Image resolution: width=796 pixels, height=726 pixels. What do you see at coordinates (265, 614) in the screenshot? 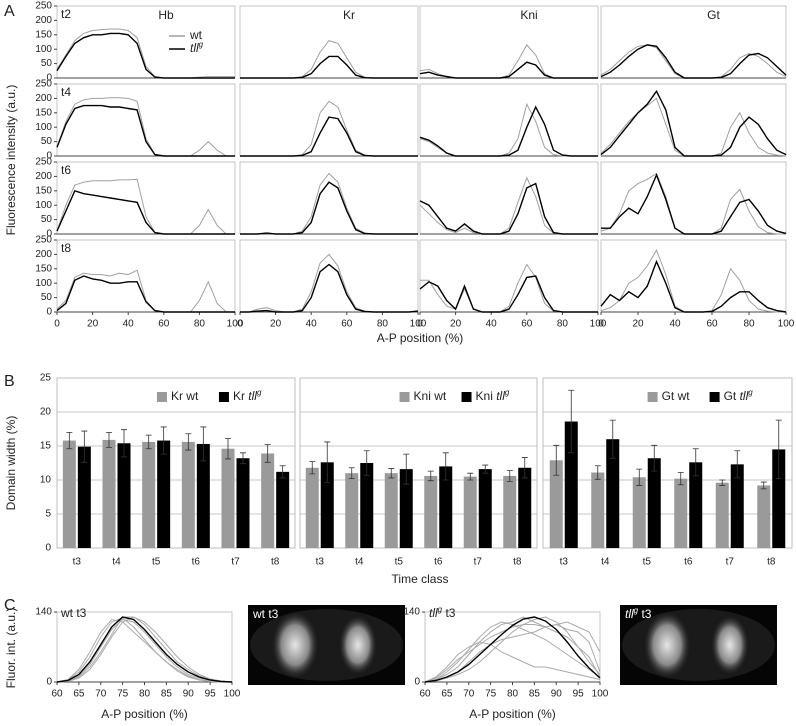
I see `image-label: wt t3` at bounding box center [265, 614].